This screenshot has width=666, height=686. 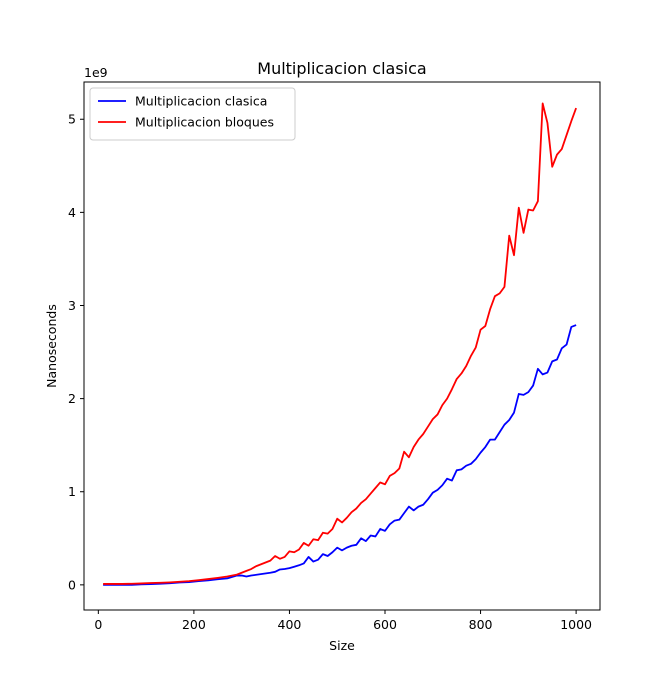 What do you see at coordinates (72, 398) in the screenshot?
I see `y-tick-label: 2` at bounding box center [72, 398].